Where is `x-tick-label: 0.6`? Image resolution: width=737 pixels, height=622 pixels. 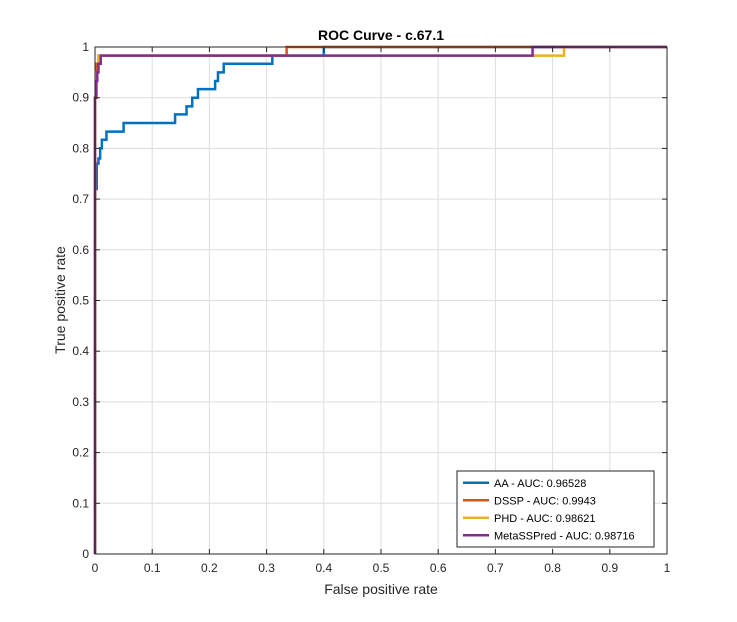 x-tick-label: 0.6 is located at coordinates (438, 568).